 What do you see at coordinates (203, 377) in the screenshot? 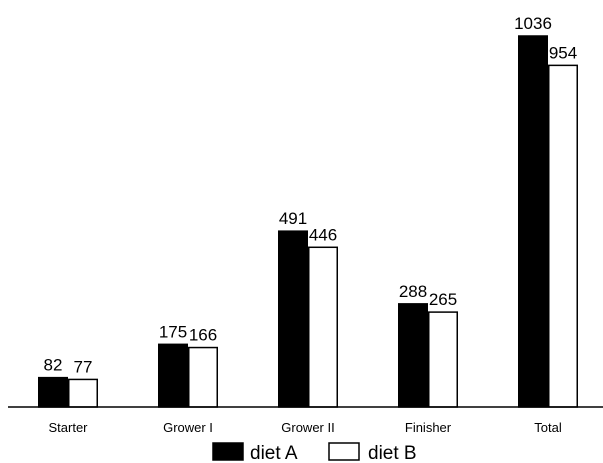
I see `bar-diet-b-grower-i` at bounding box center [203, 377].